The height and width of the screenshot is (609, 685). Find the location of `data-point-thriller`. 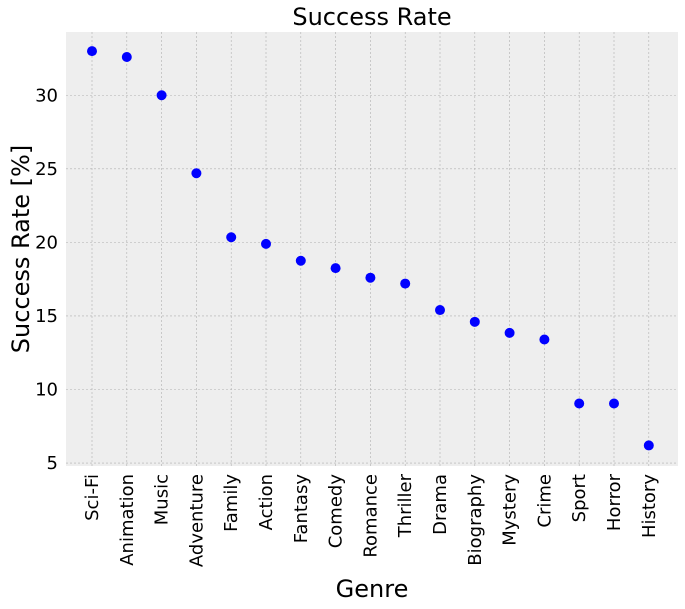

data-point-thriller is located at coordinates (405, 283).